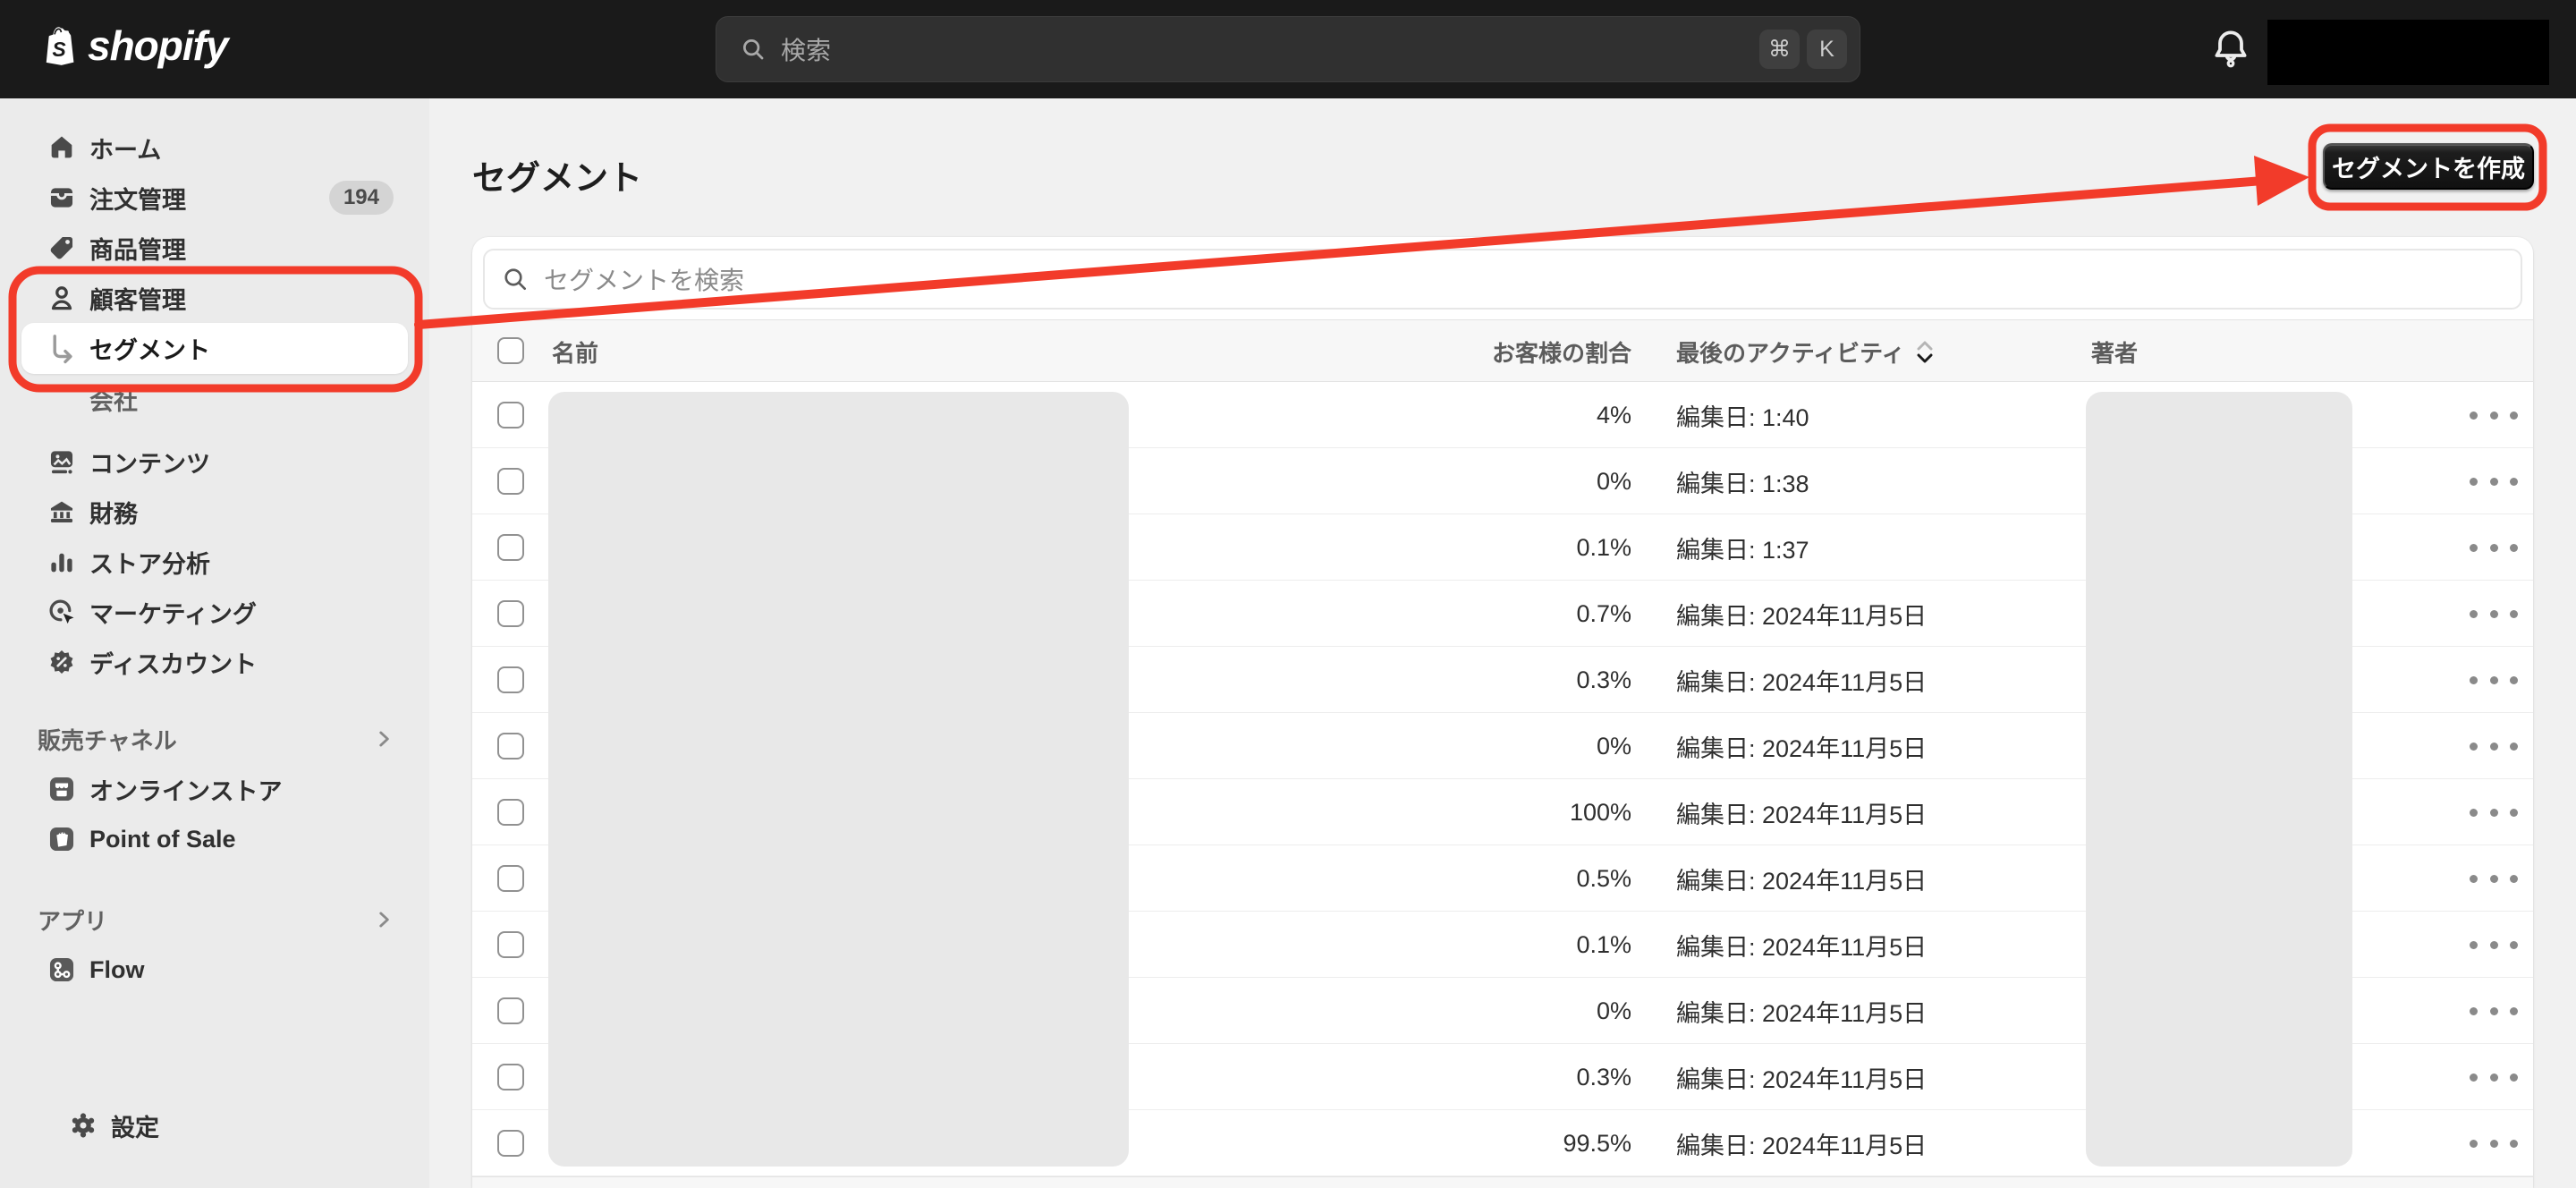  What do you see at coordinates (2428, 166) in the screenshot?
I see `create-segment-button: セグメントを作成` at bounding box center [2428, 166].